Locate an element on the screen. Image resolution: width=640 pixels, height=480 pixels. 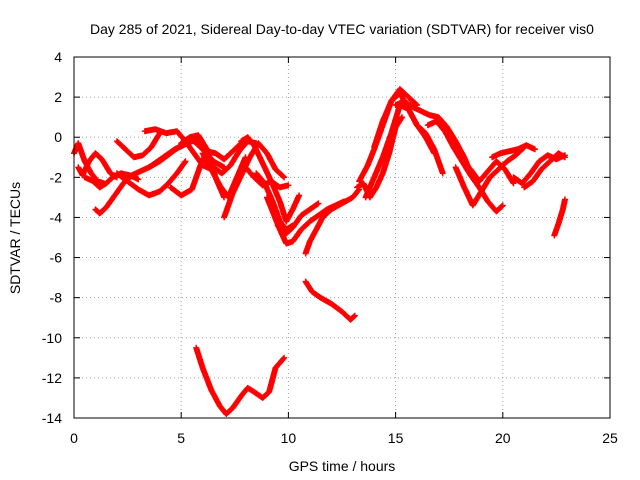
x-tick-label: 5 is located at coordinates (181, 438).